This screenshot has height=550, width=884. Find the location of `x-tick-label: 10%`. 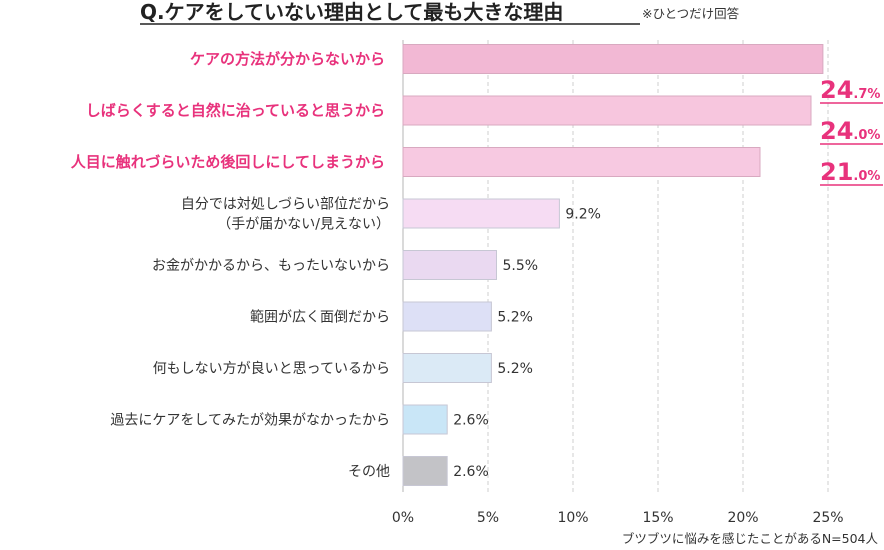

x-tick-label: 10% is located at coordinates (572, 518).